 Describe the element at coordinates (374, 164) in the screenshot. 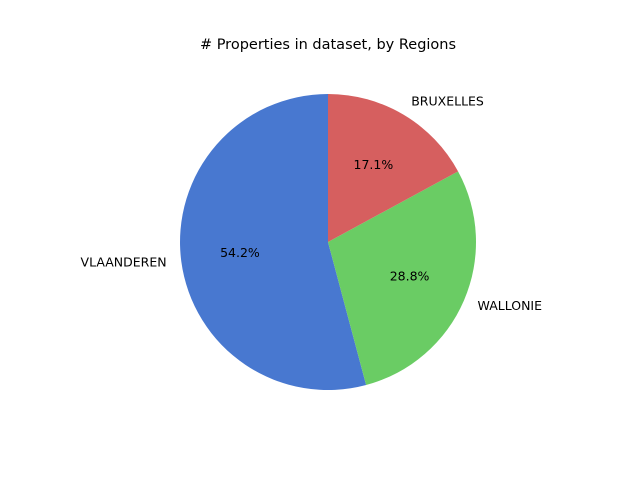

I see `pie-pct-bruxelles: 17.1%` at that location.